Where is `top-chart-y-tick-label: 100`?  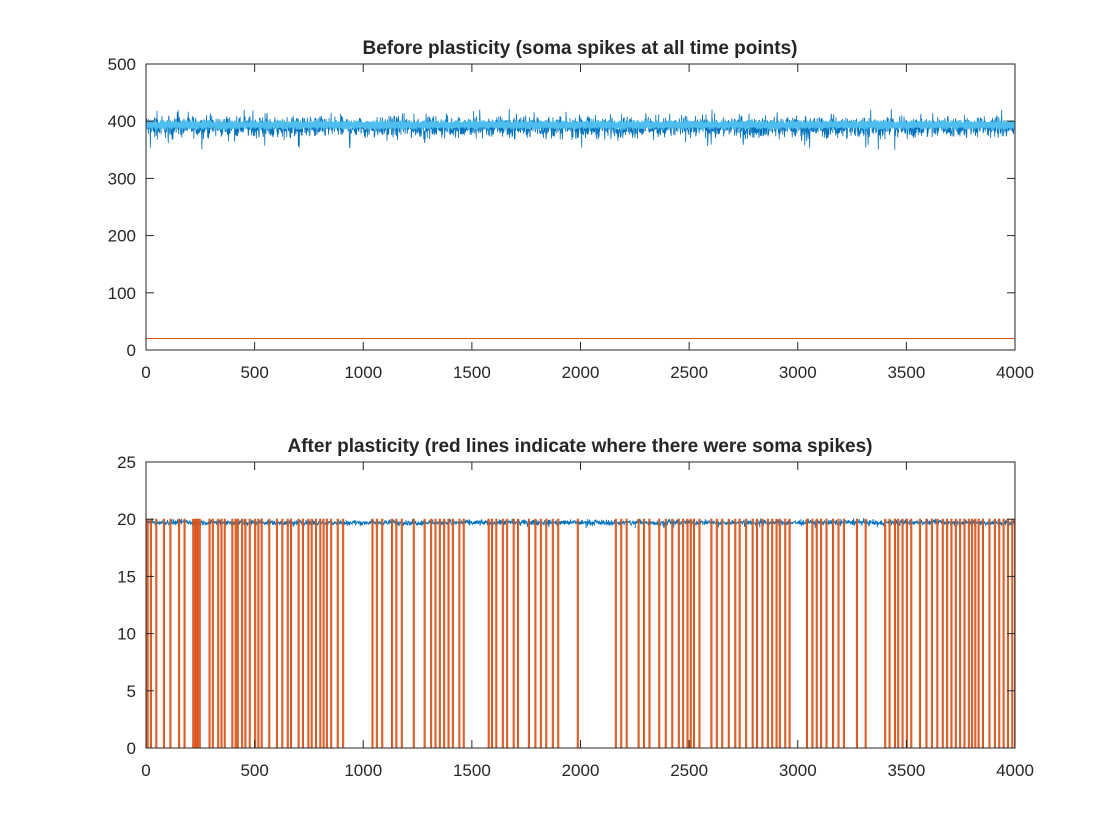 top-chart-y-tick-label: 100 is located at coordinates (122, 293).